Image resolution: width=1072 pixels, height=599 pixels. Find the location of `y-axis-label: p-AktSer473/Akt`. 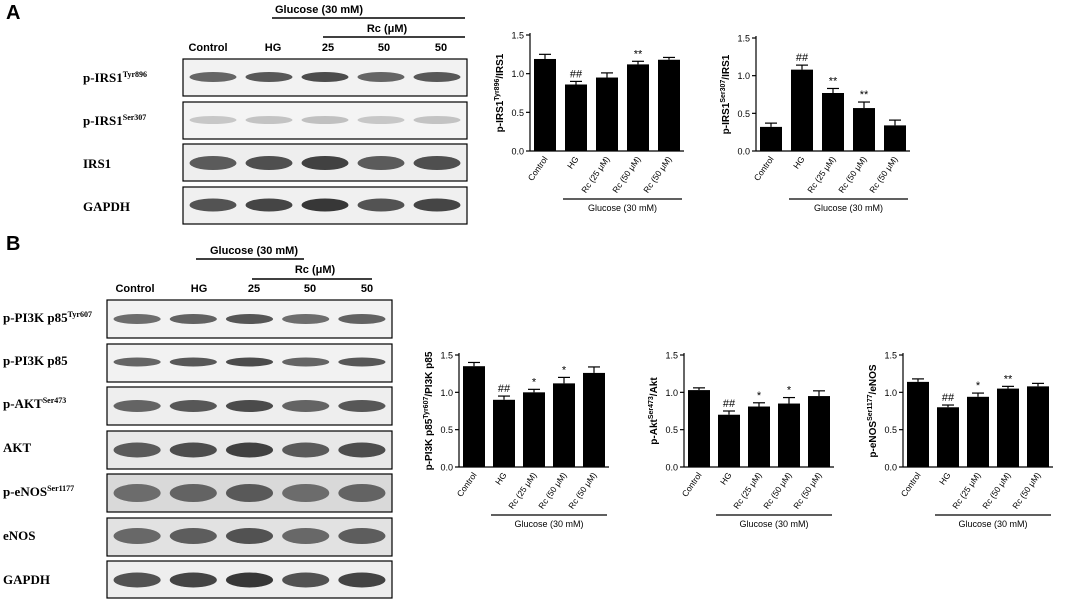

y-axis-label: p-AktSer473/Akt is located at coordinates (654, 411).